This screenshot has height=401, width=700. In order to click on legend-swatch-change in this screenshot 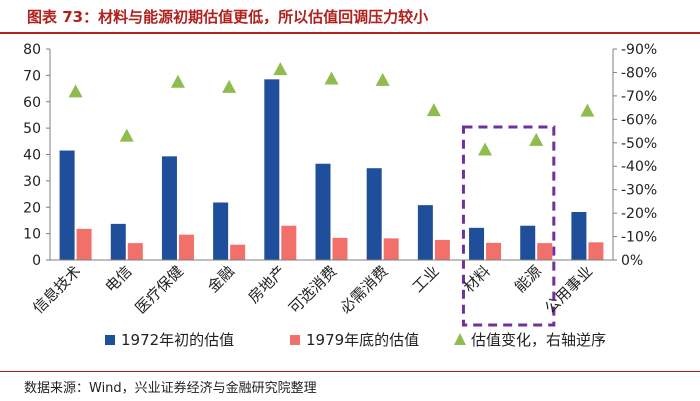, I will do `click(460, 339)`.